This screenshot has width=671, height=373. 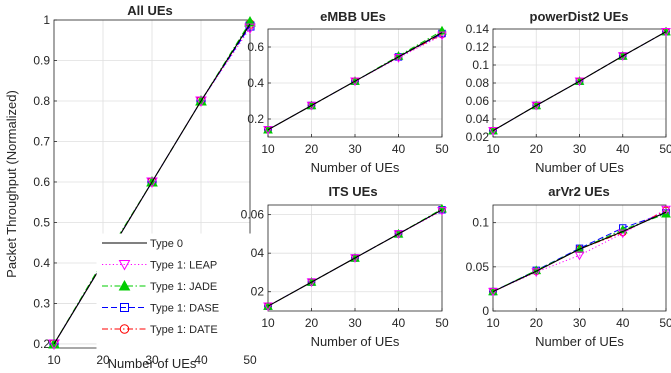 I want to click on legend-label: Type 1: LEAP, so click(x=183, y=266).